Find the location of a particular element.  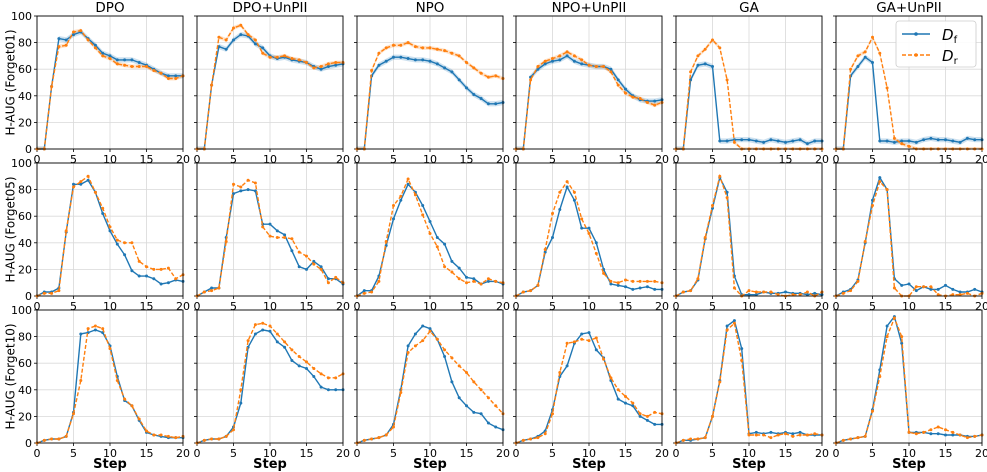

panel: 0 5 10 15 20 is located at coordinates (591, 237).